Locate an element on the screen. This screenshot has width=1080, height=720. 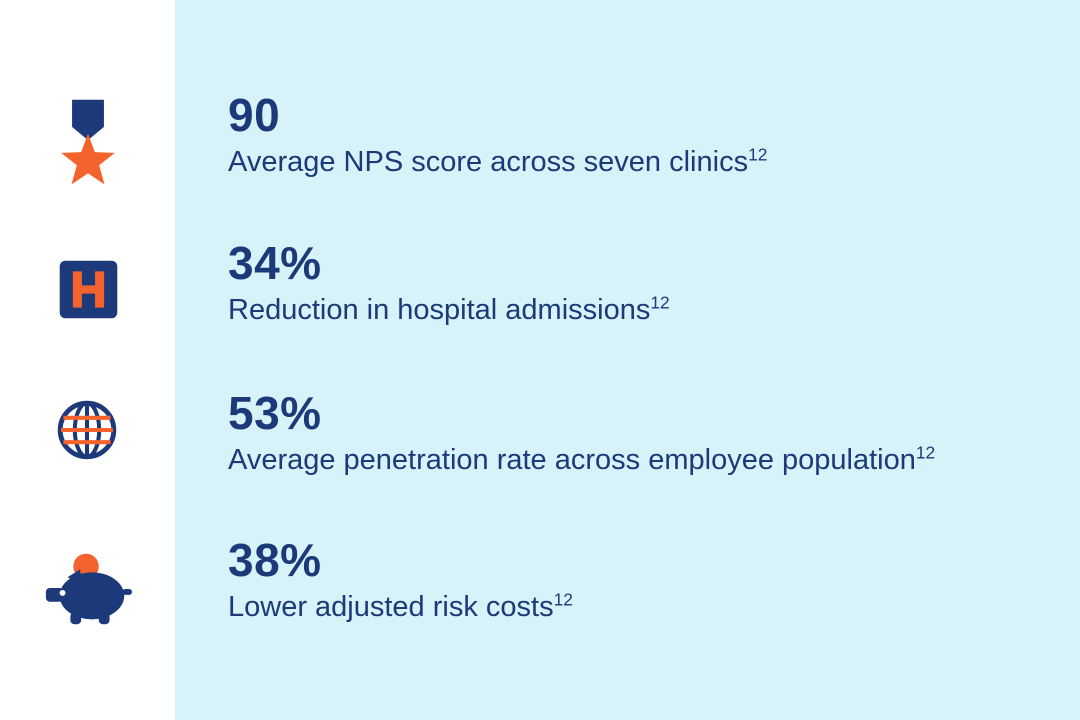
stat-value-risk-costs: 38% is located at coordinates (275, 560).